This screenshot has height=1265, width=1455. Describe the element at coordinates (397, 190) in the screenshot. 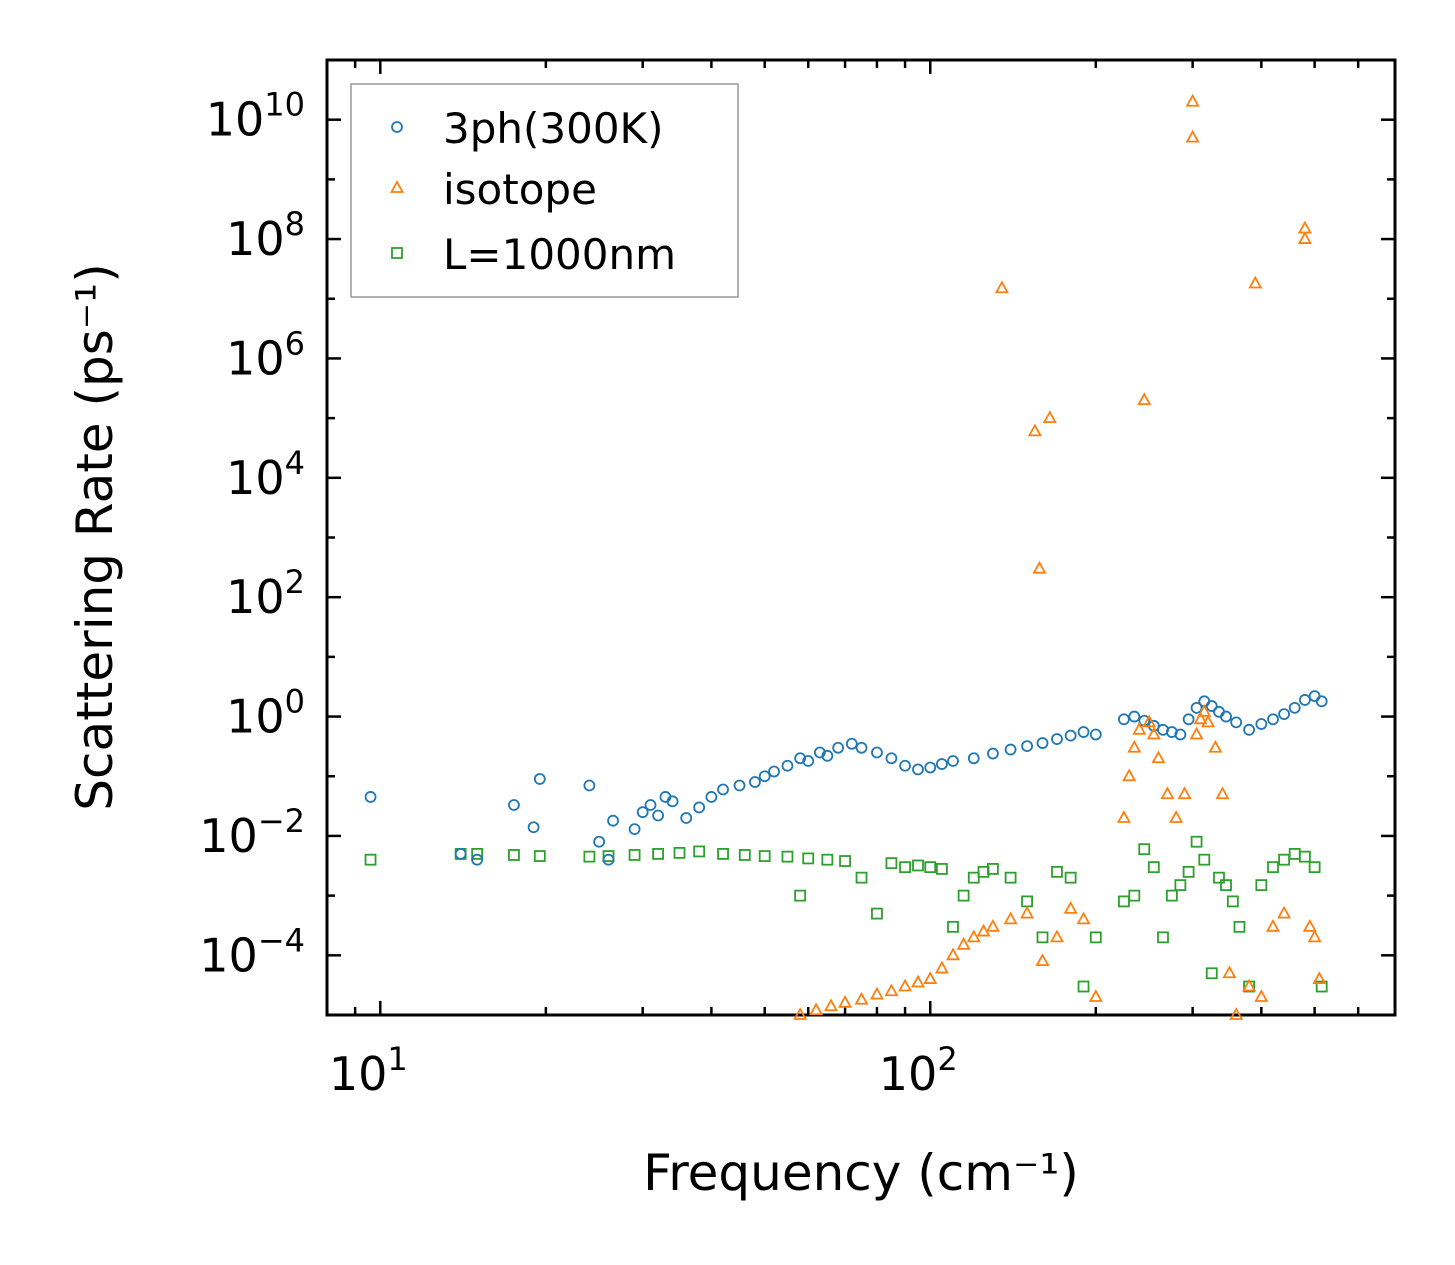

I see `legend-markers` at that location.